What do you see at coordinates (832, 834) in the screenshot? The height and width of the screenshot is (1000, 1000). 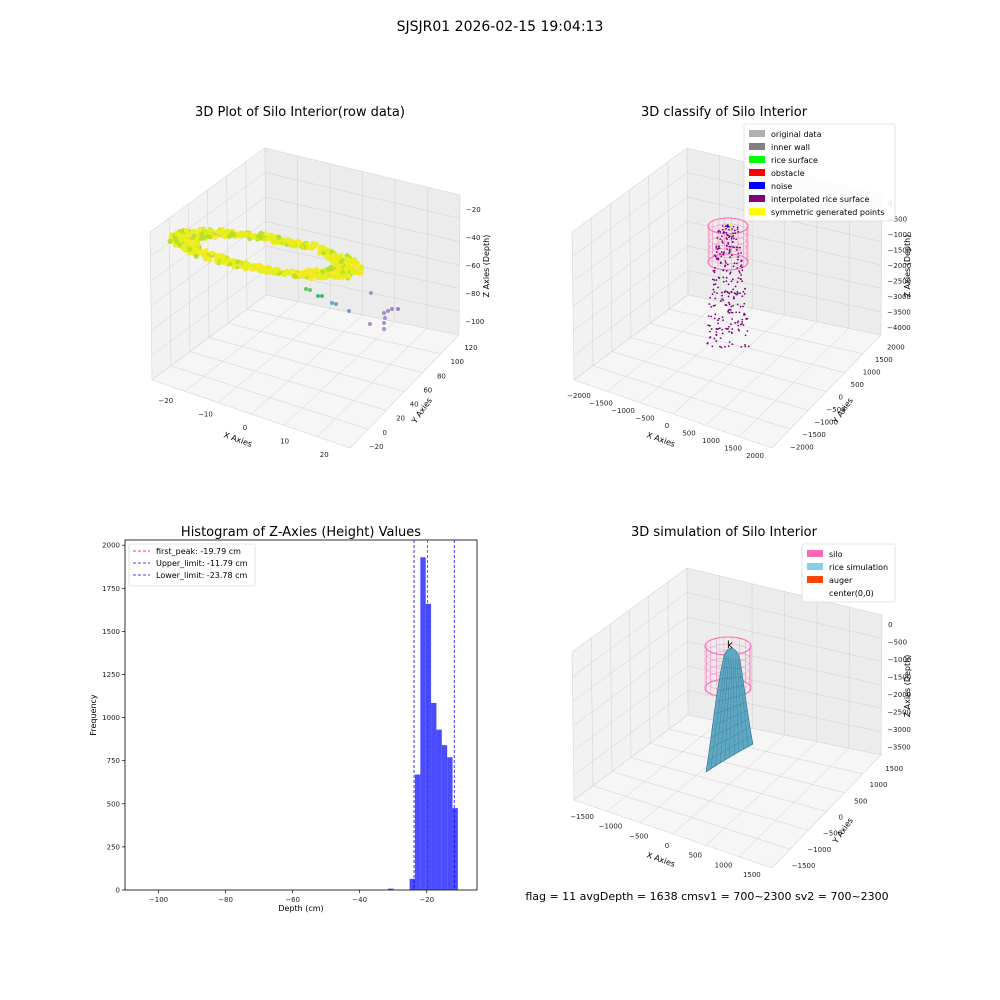 I see `y-tick-label: −500` at bounding box center [832, 834].